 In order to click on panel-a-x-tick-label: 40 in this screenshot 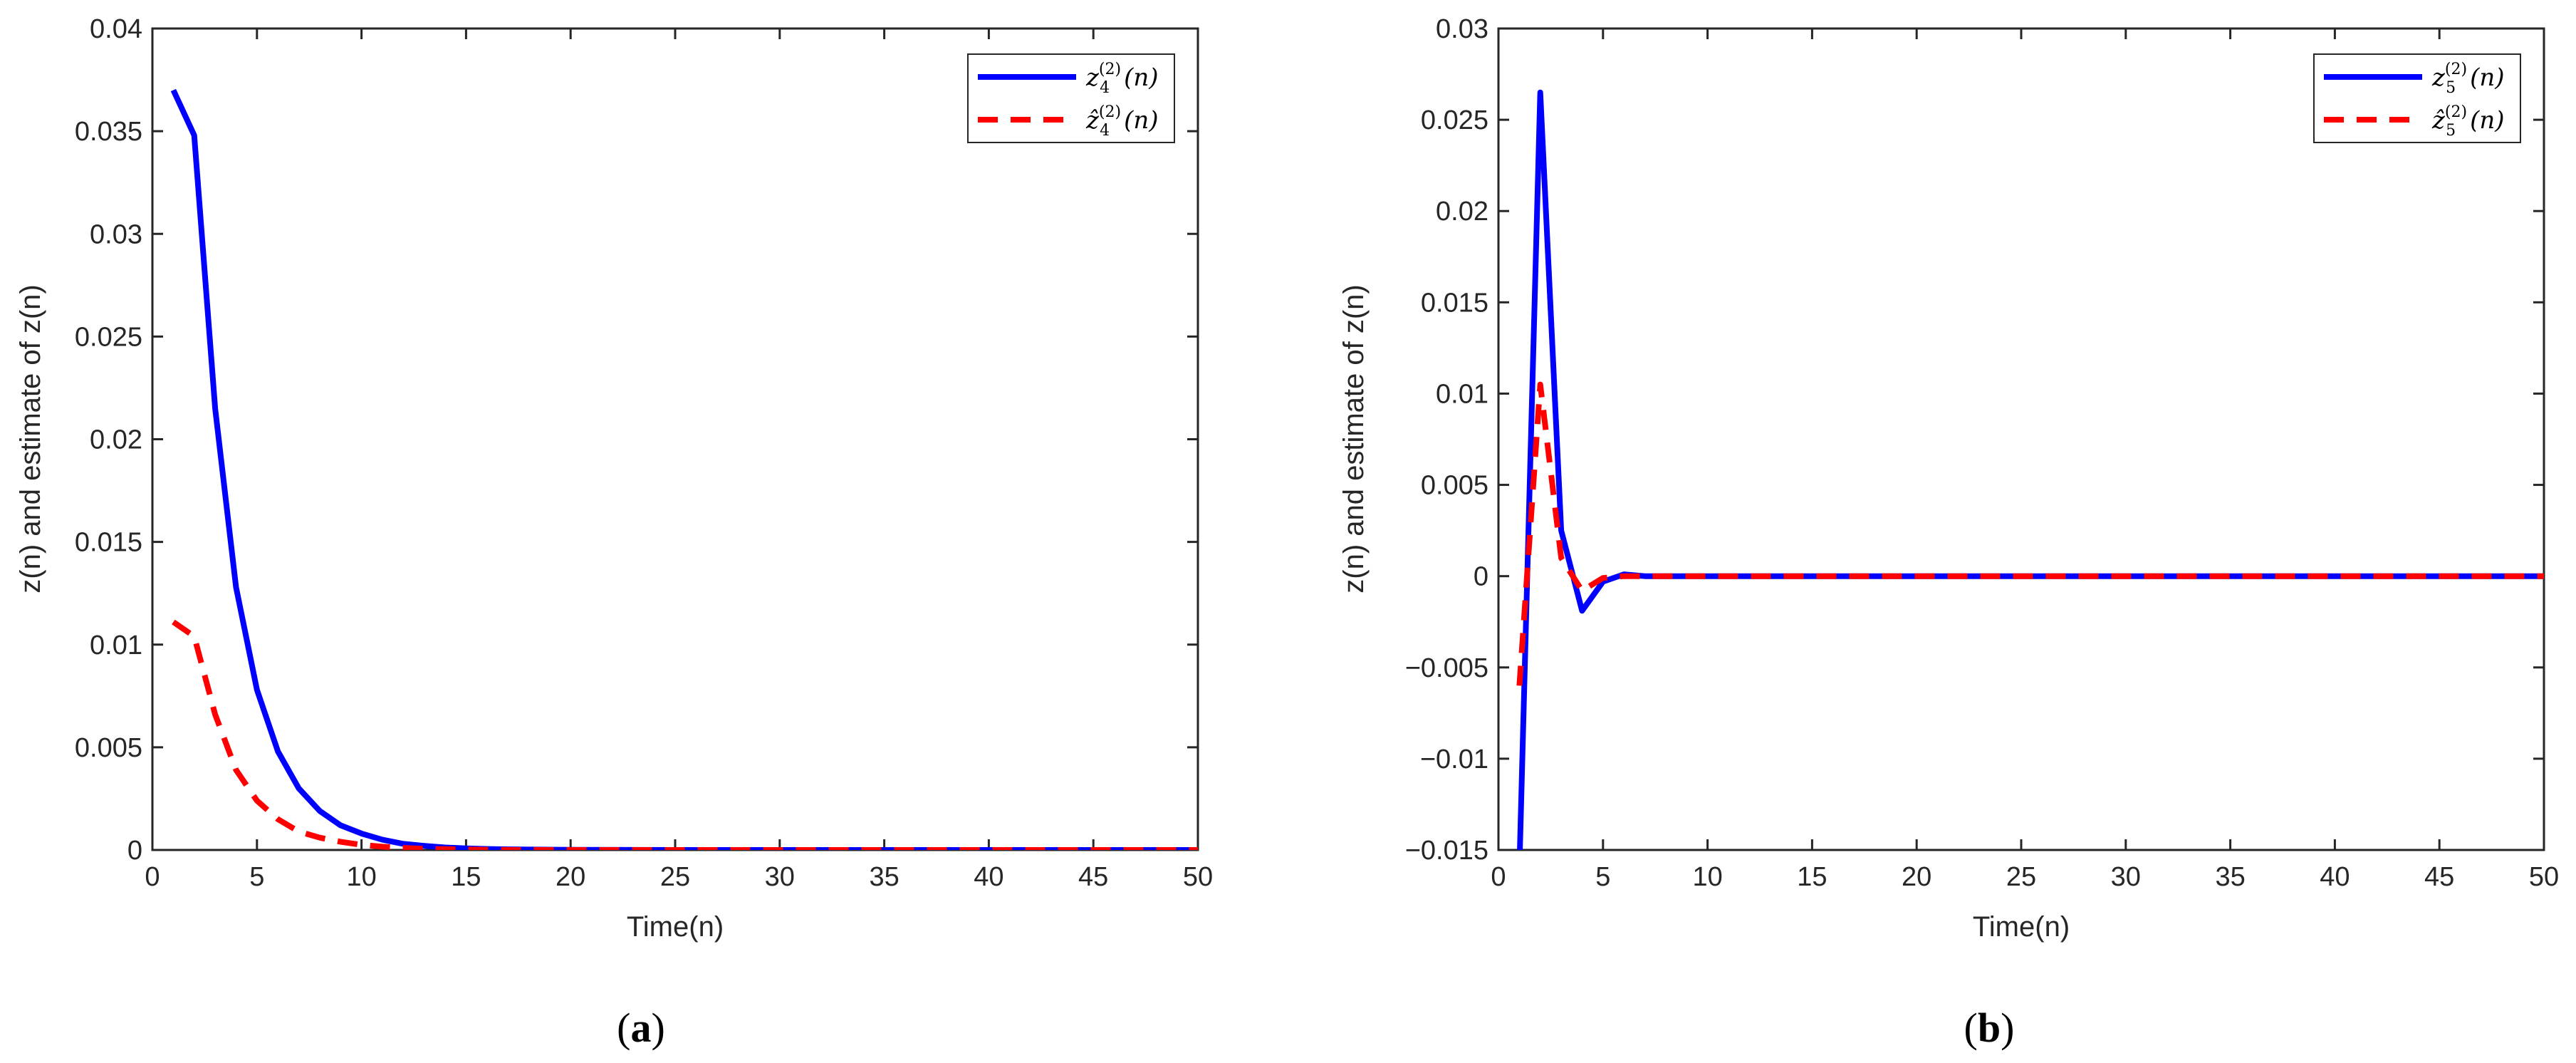, I will do `click(988, 877)`.